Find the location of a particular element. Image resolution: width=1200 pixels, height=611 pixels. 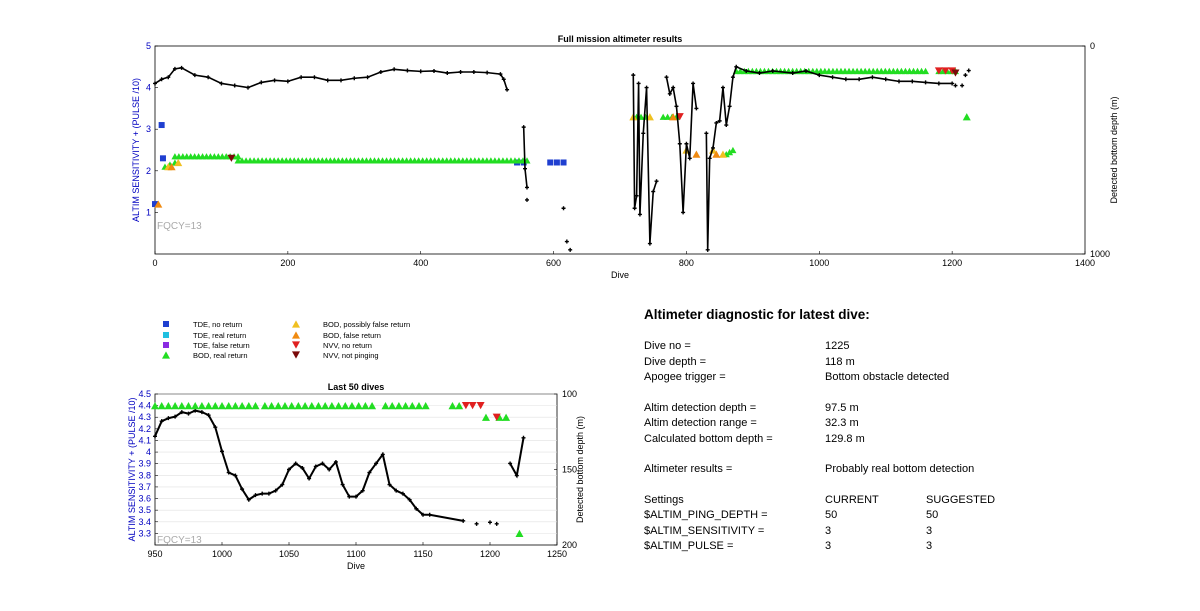

x-tick-label: 0 is located at coordinates (154, 263).